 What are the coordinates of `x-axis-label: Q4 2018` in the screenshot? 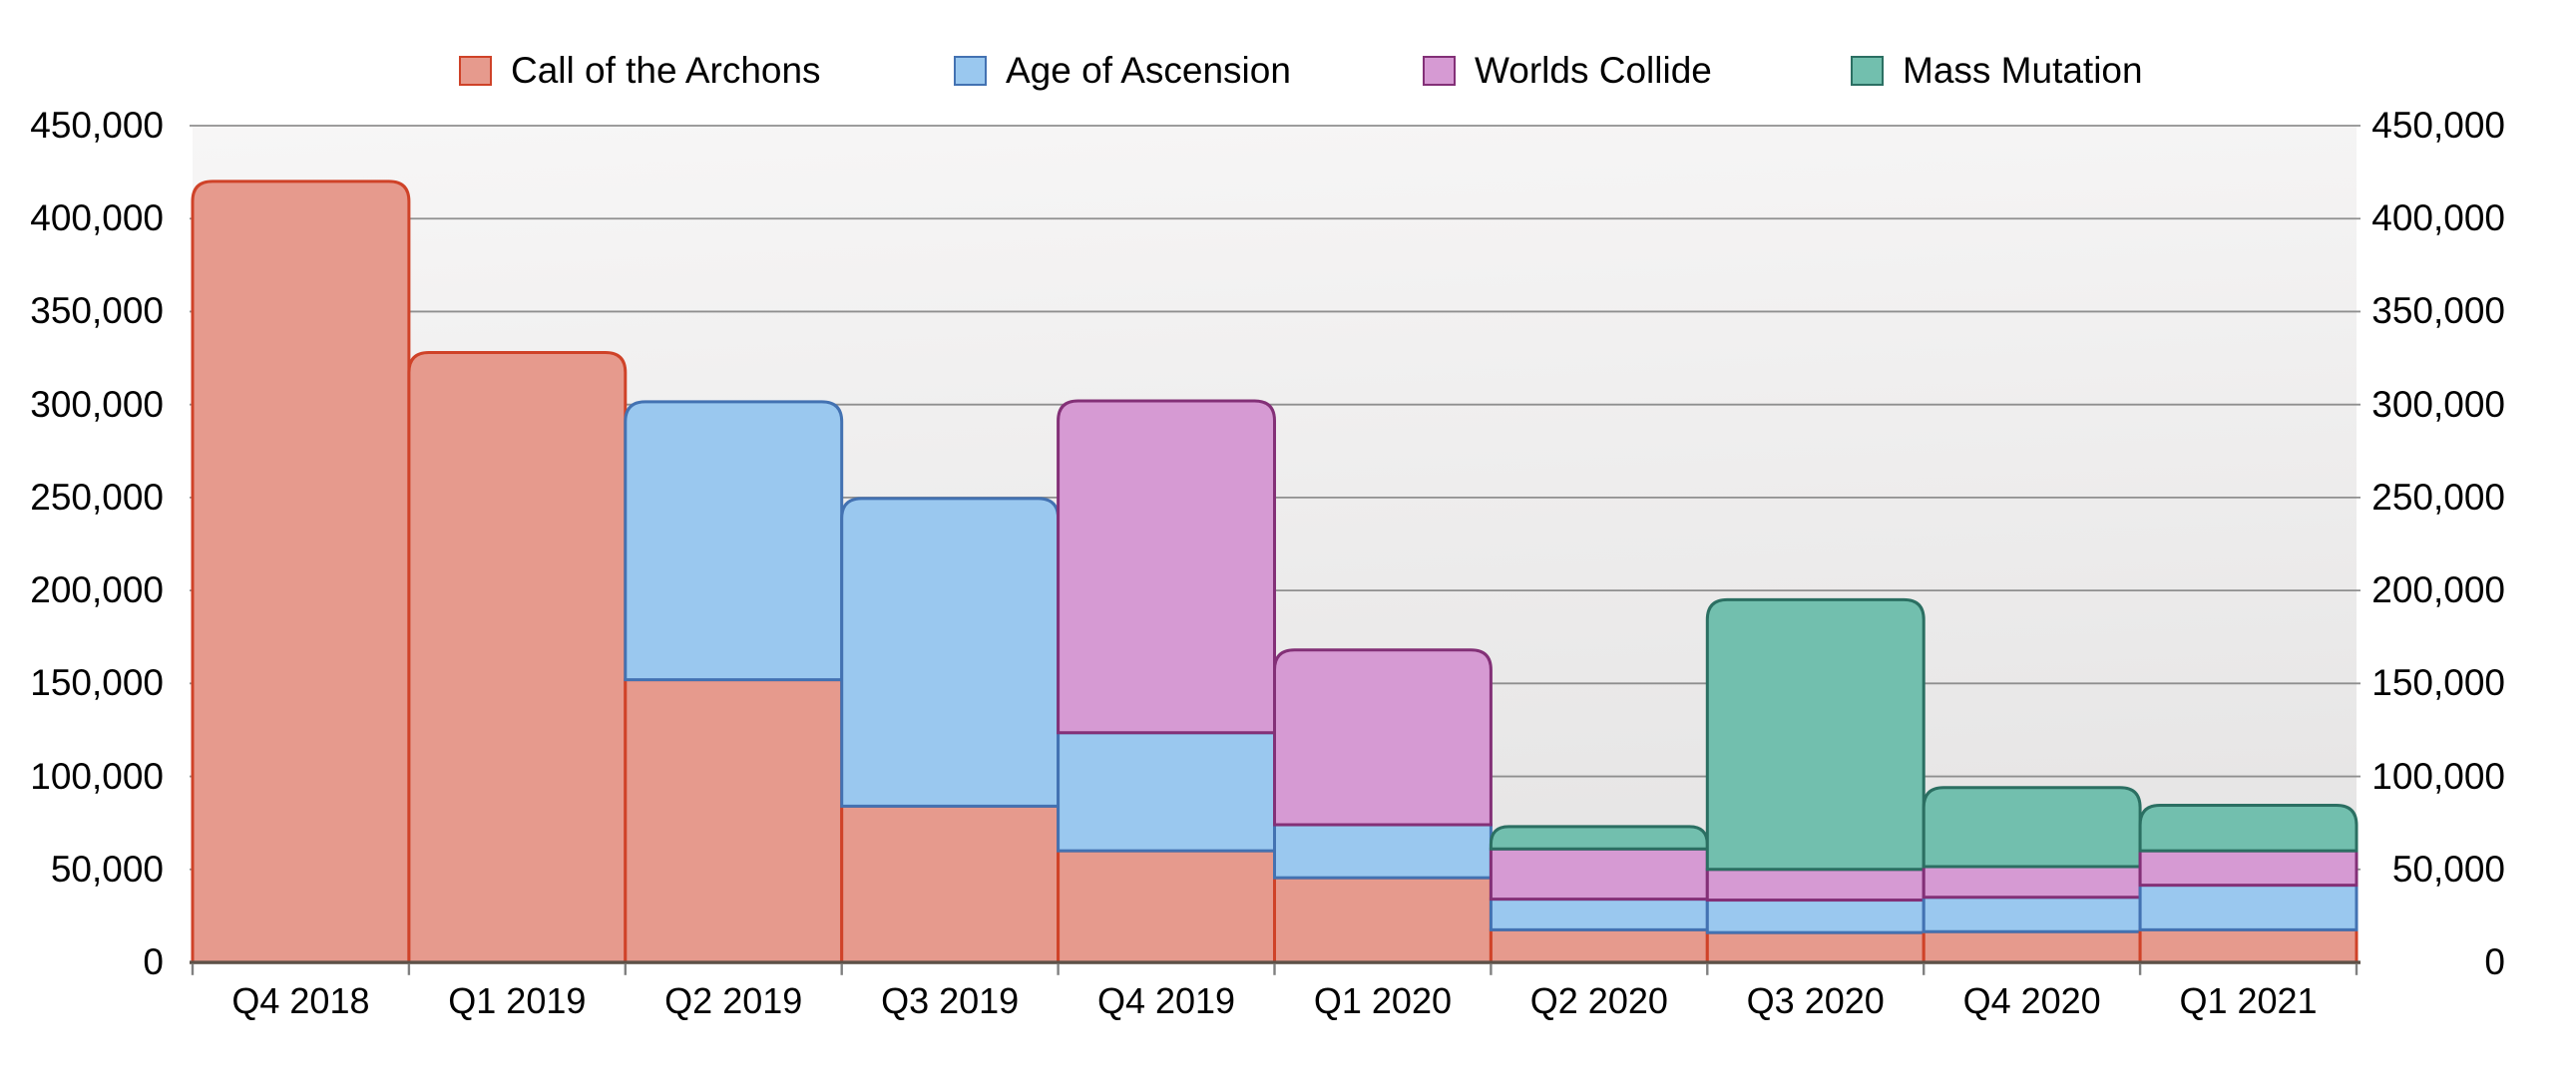 It's located at (300, 1001).